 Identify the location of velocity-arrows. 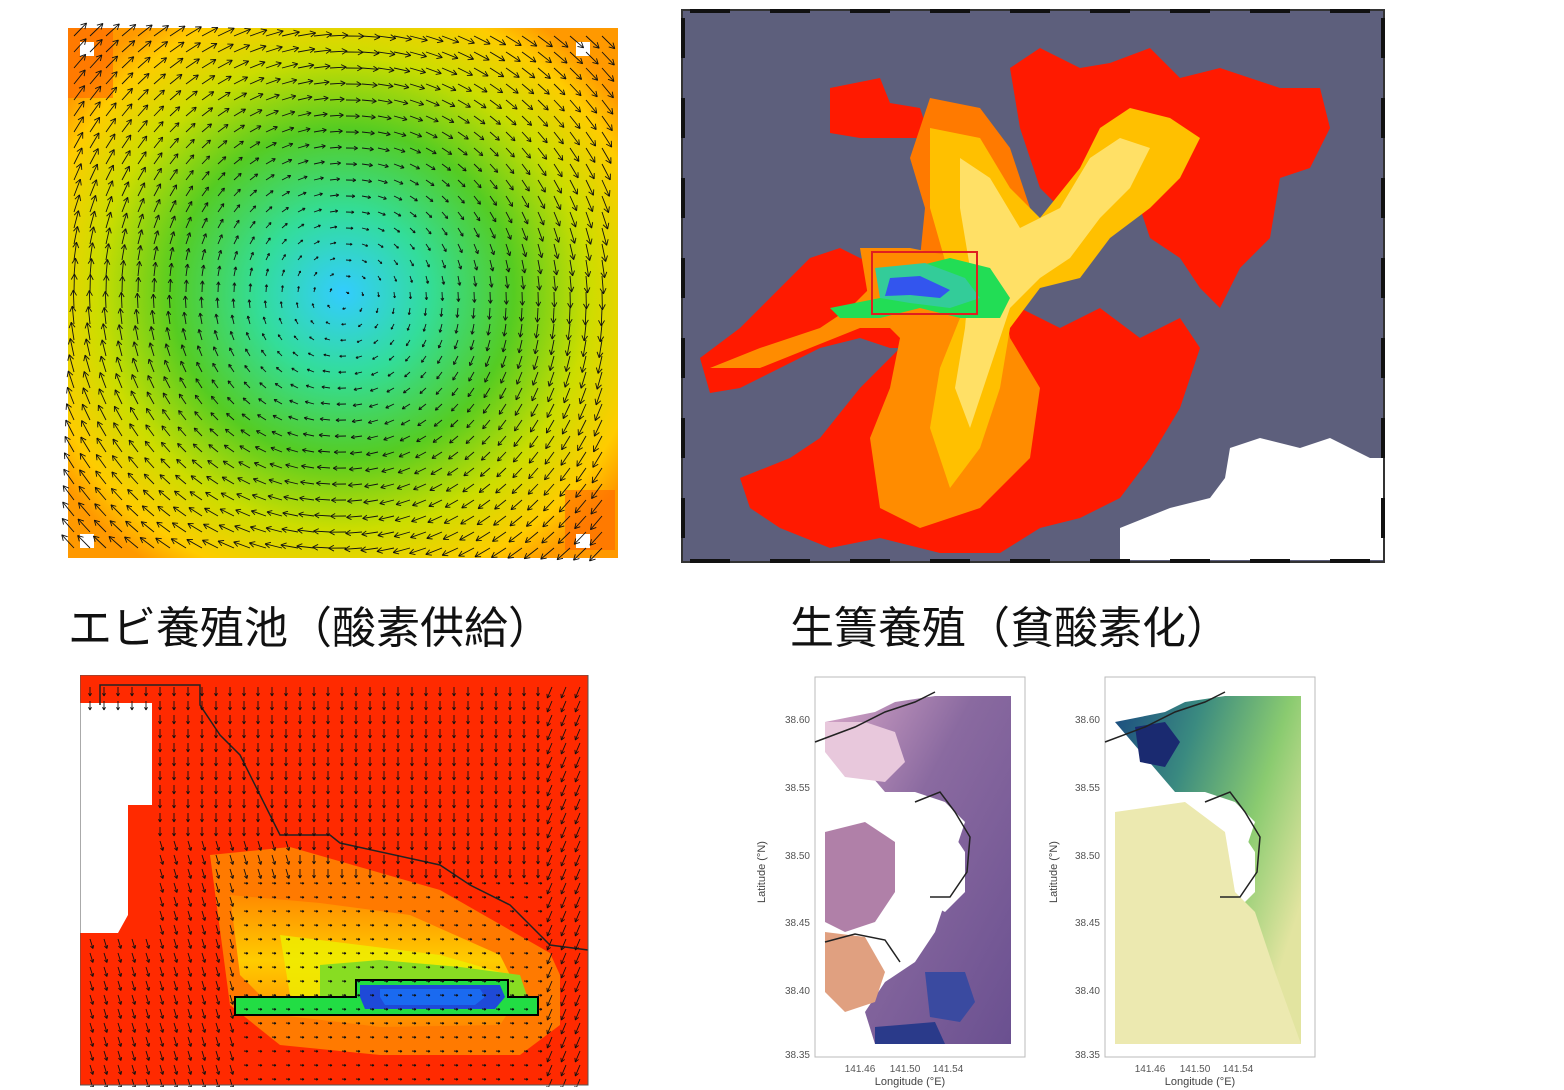
(334, 886).